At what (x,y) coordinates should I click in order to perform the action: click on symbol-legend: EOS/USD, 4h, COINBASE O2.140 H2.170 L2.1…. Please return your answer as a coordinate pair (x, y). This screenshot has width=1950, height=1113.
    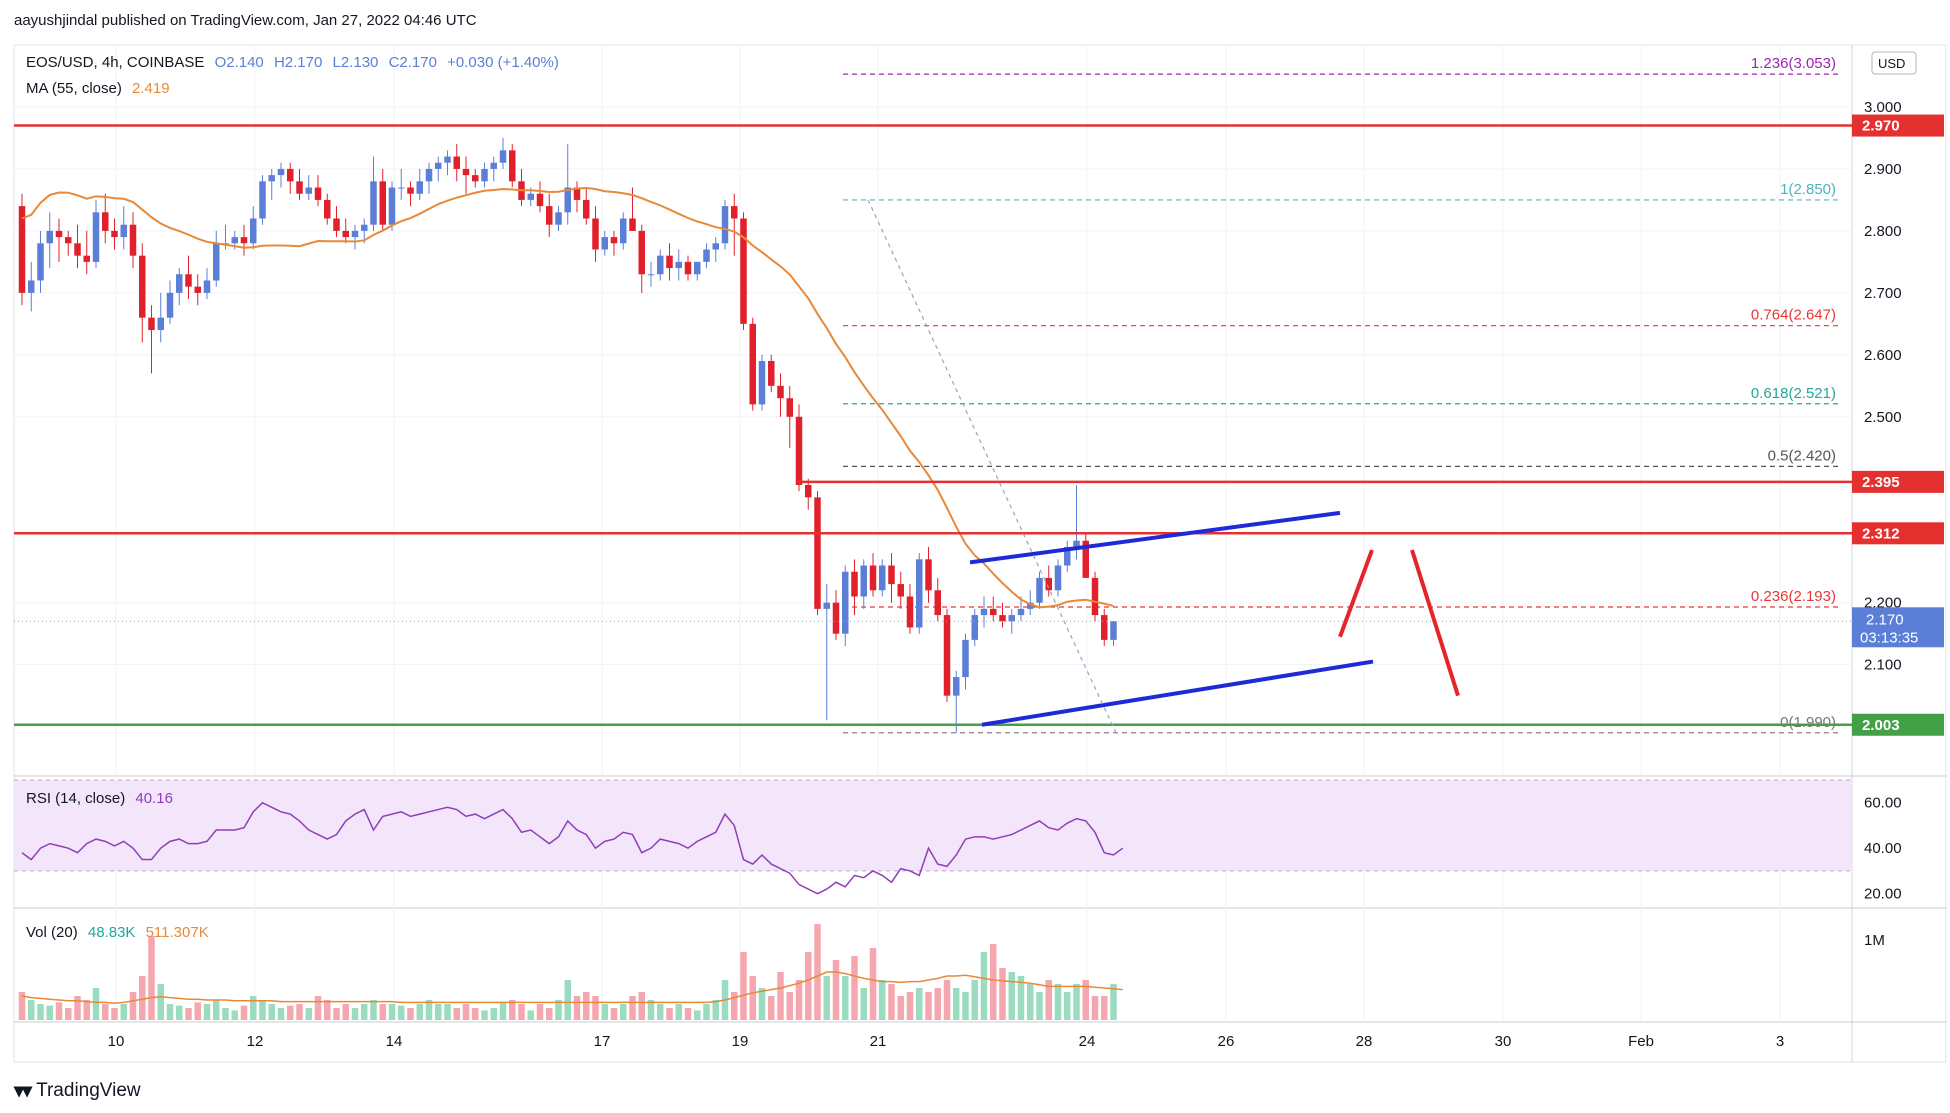
    Looking at the image, I should click on (295, 62).